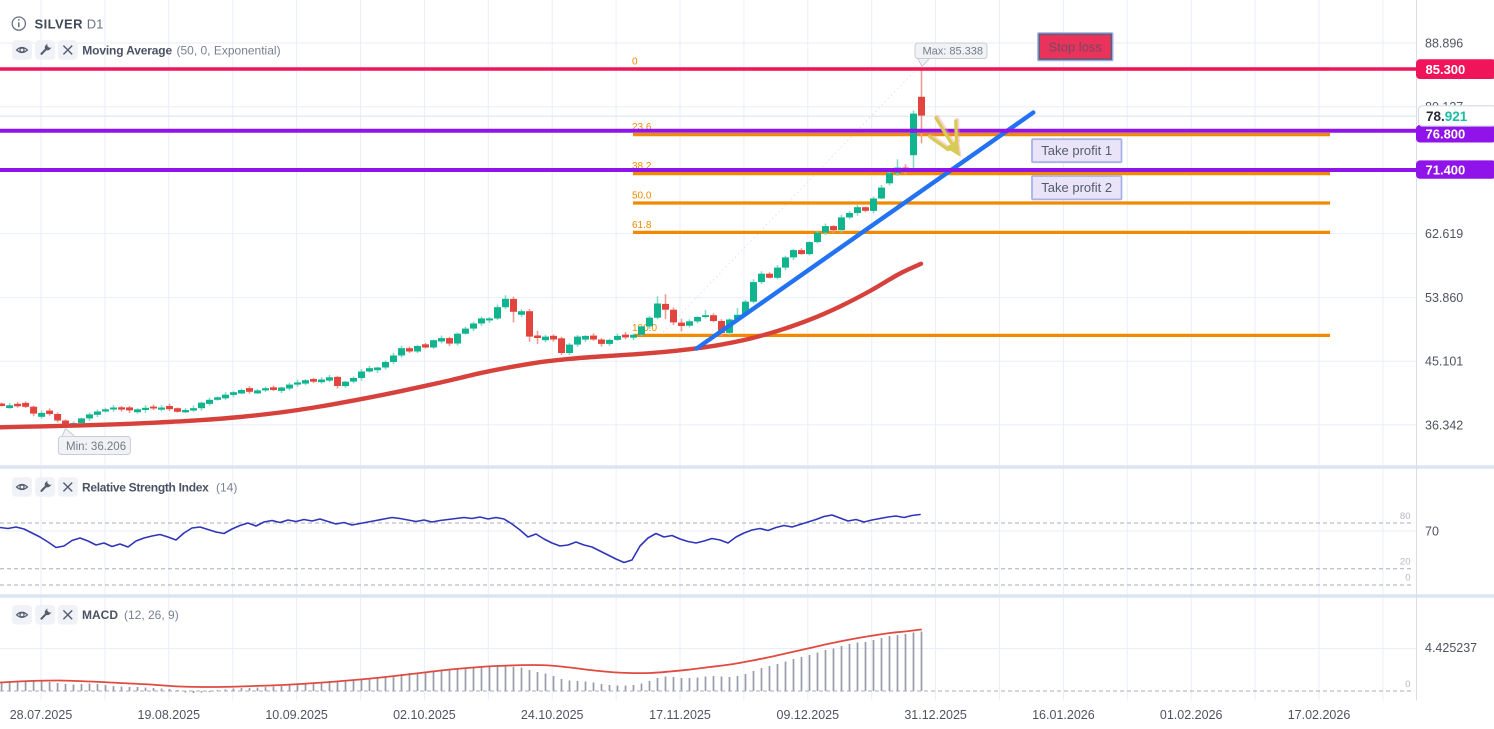 Image resolution: width=1494 pixels, height=729 pixels. I want to click on svg-text: Stop loss, so click(1075, 46).